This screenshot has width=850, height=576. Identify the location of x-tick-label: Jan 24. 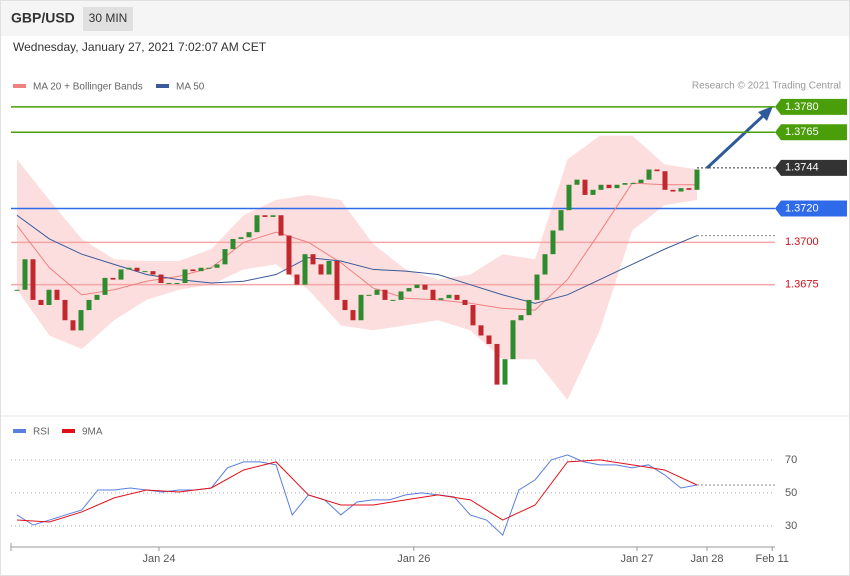
(158, 559).